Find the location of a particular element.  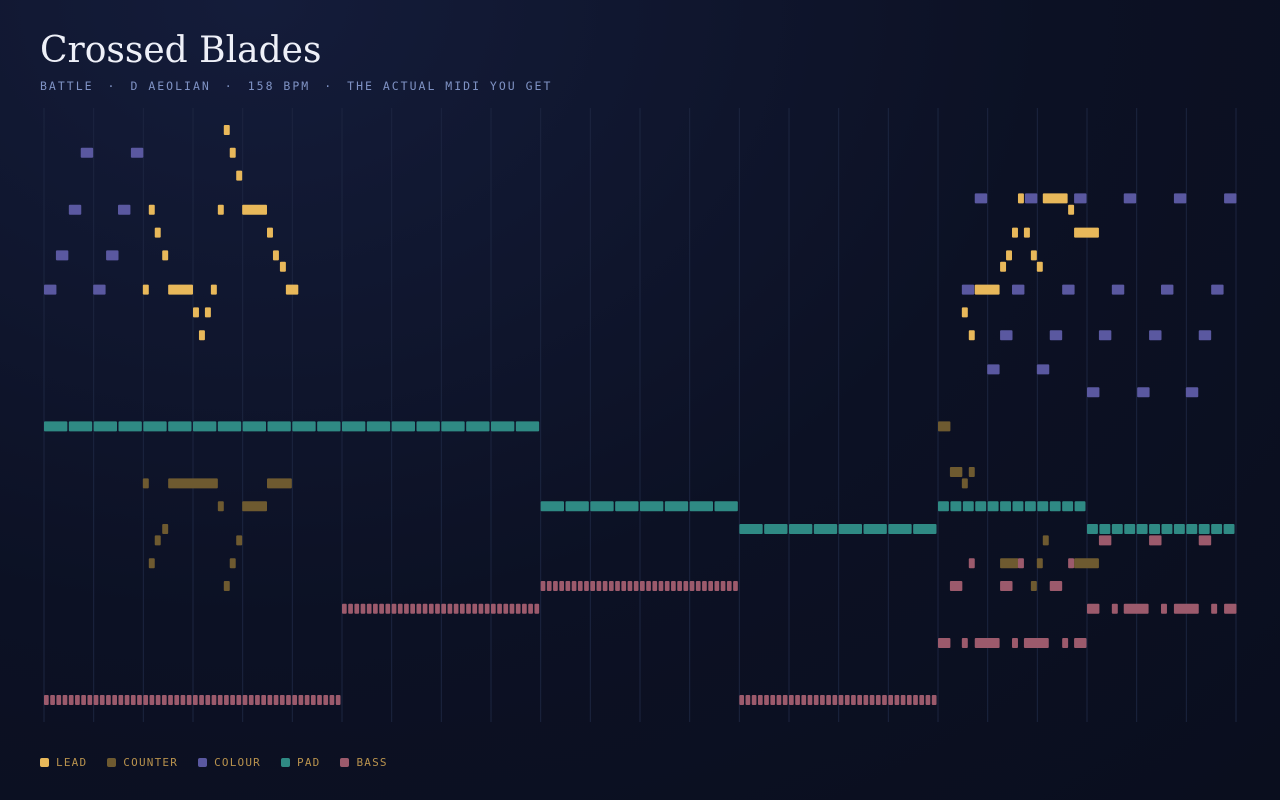

legend-item: LEAD is located at coordinates (63, 762).